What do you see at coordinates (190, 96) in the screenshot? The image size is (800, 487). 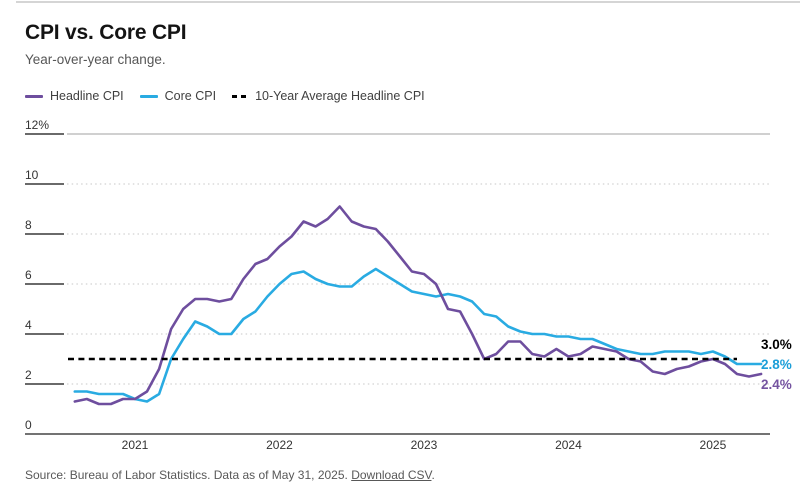 I see `legend-label-core-cpi: Core CPI` at bounding box center [190, 96].